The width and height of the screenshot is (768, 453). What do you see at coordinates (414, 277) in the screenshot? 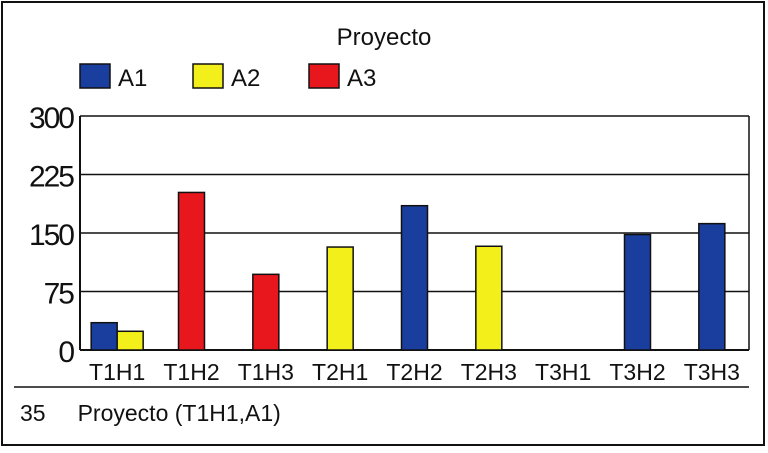
I see `bar-t2h2-a1` at bounding box center [414, 277].